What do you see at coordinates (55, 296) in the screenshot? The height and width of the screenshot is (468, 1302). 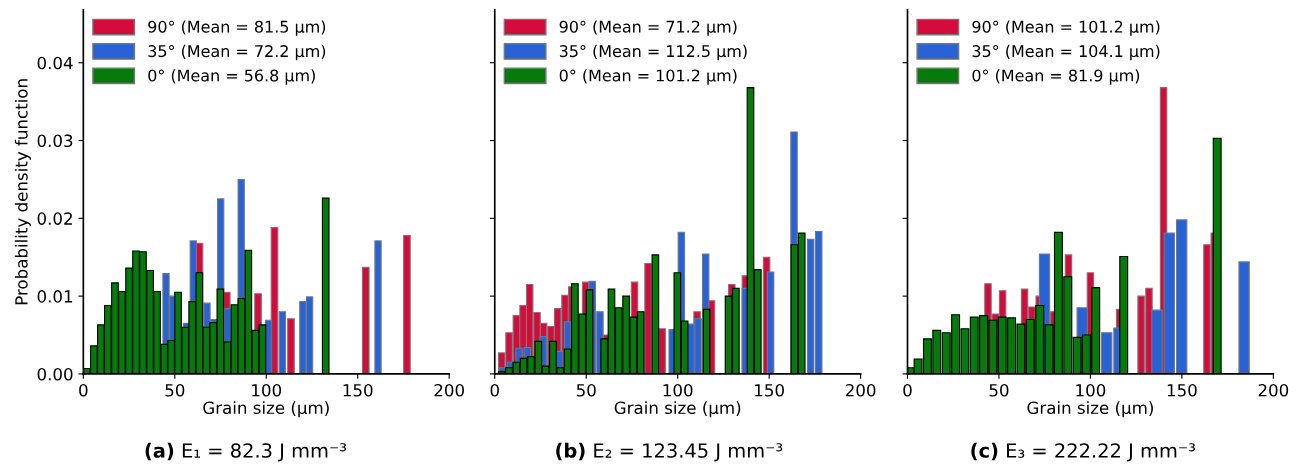 I see `y-tick-label: 0.01` at bounding box center [55, 296].